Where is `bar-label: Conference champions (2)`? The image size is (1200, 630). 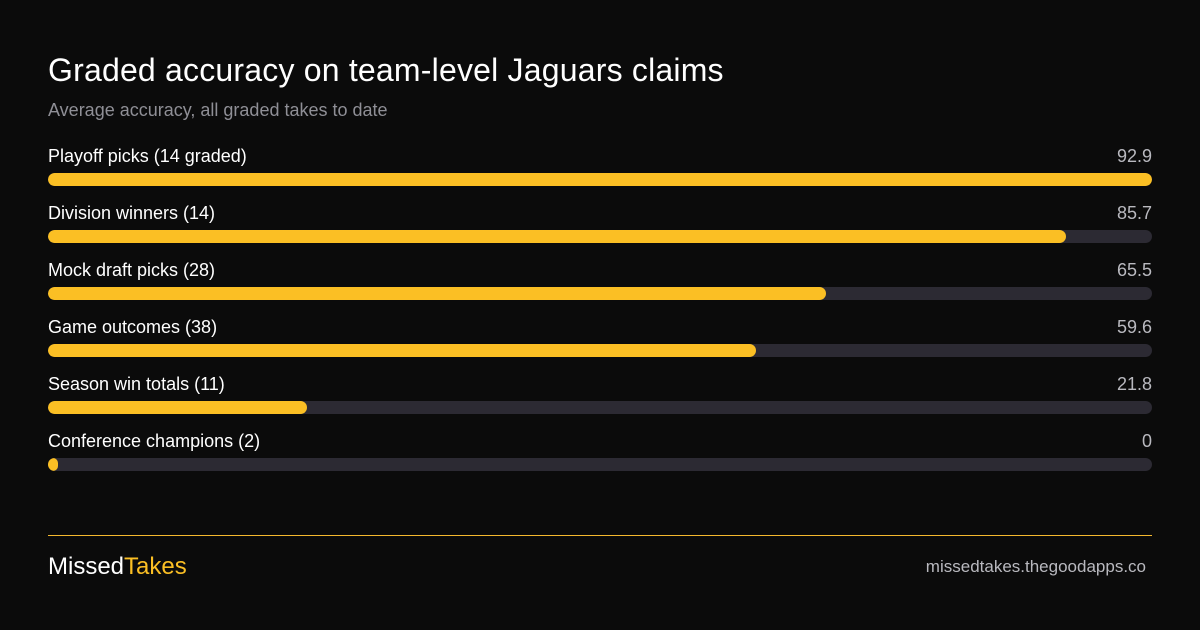 bar-label: Conference champions (2) is located at coordinates (154, 441).